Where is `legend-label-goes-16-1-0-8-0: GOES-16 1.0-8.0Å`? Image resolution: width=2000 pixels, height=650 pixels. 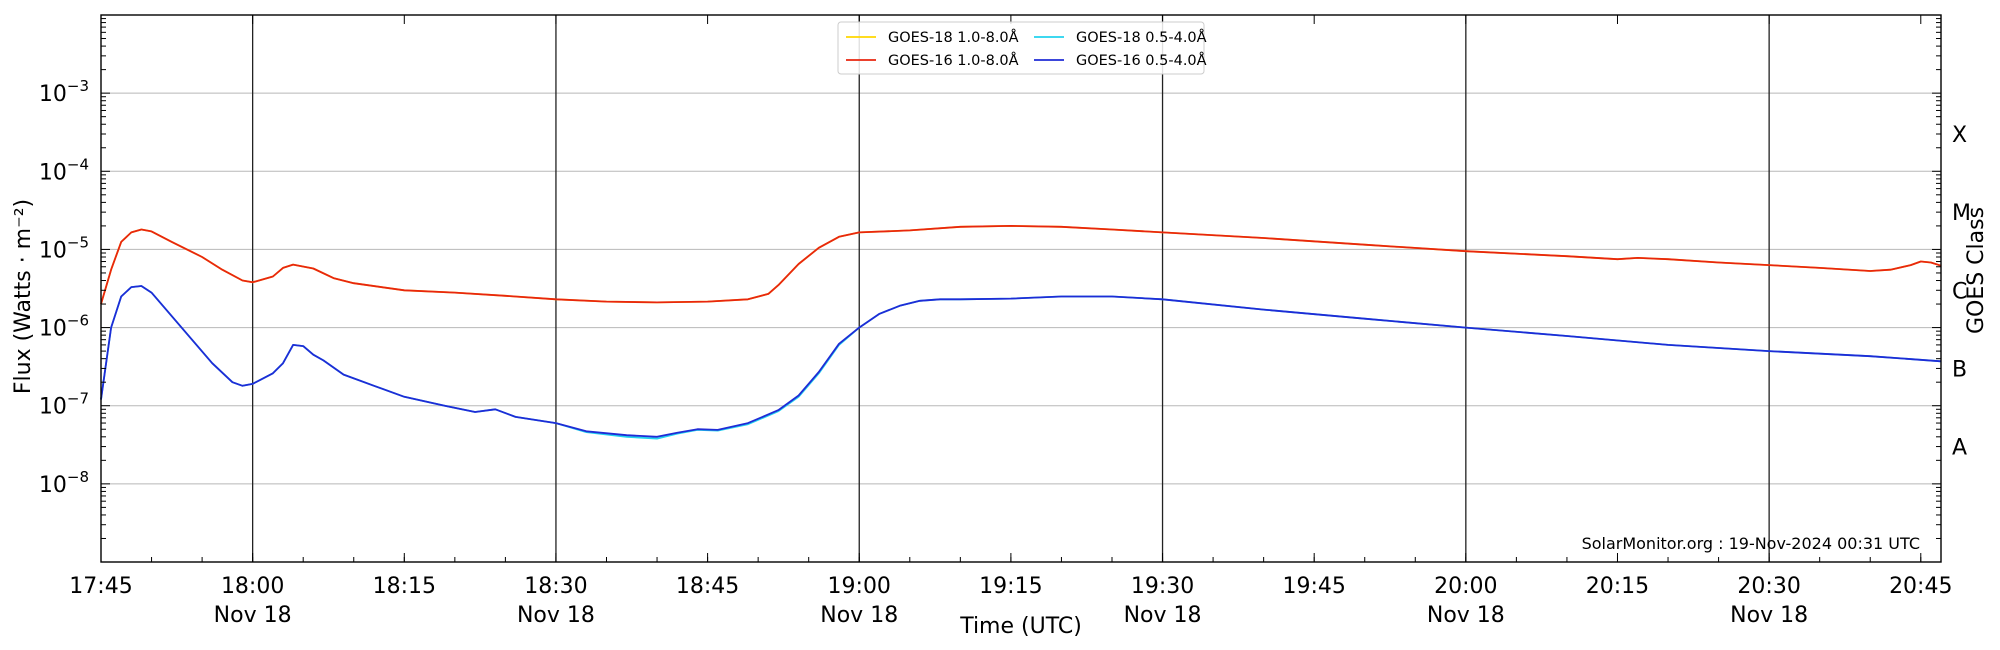 legend-label-goes-16-1-0-8-0: GOES-16 1.0-8.0Å is located at coordinates (953, 60).